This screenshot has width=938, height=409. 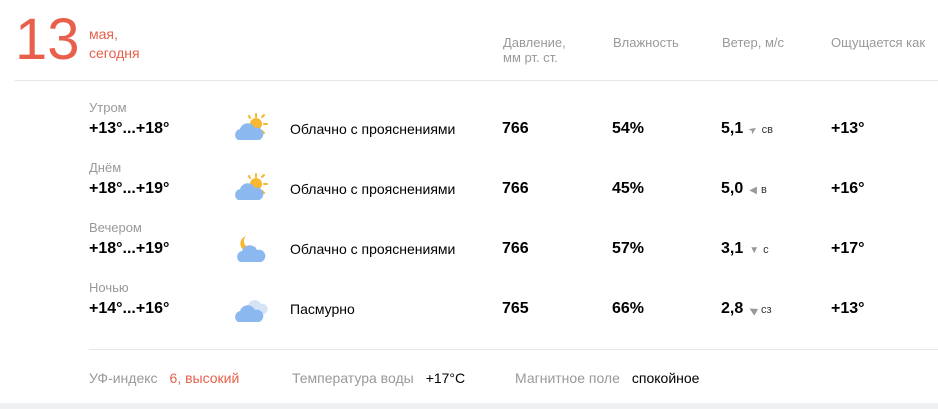 I want to click on month: мая,, so click(x=103, y=34).